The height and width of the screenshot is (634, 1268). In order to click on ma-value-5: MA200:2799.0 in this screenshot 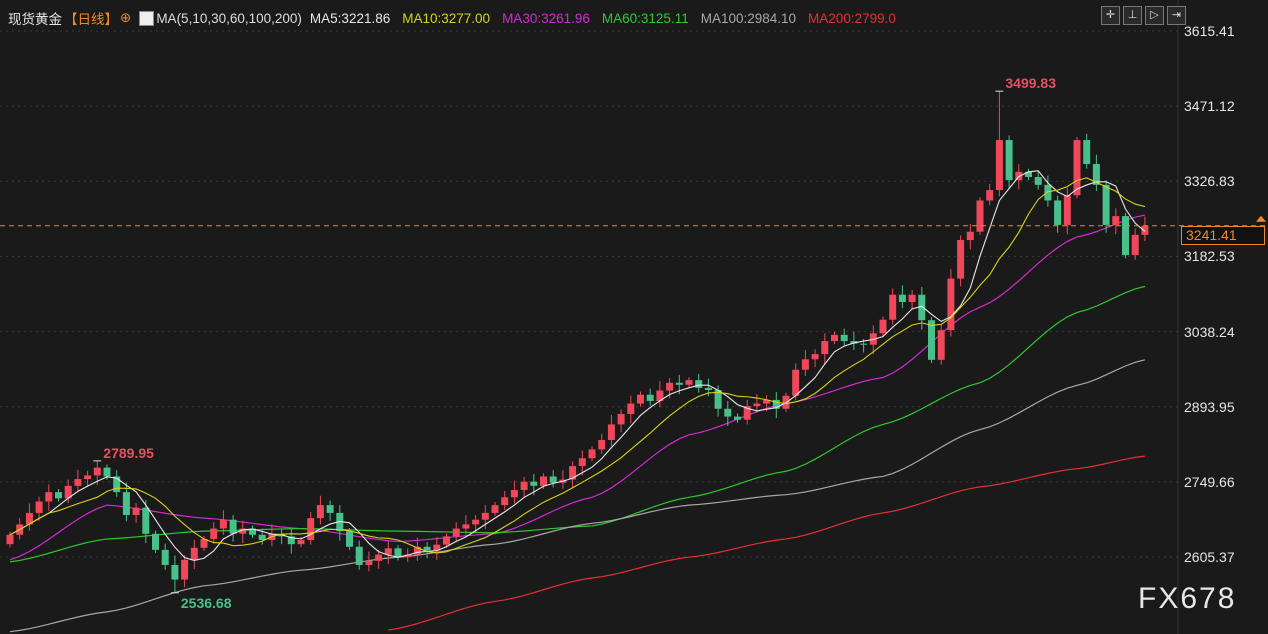, I will do `click(852, 18)`.